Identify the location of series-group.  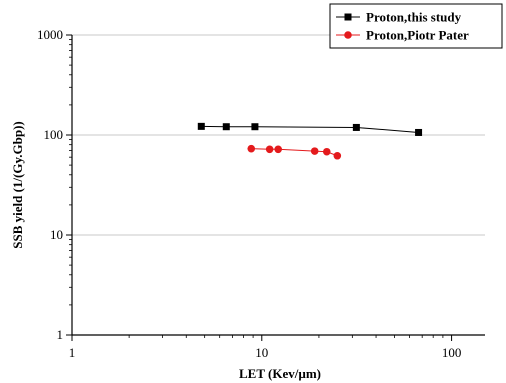
(310, 141).